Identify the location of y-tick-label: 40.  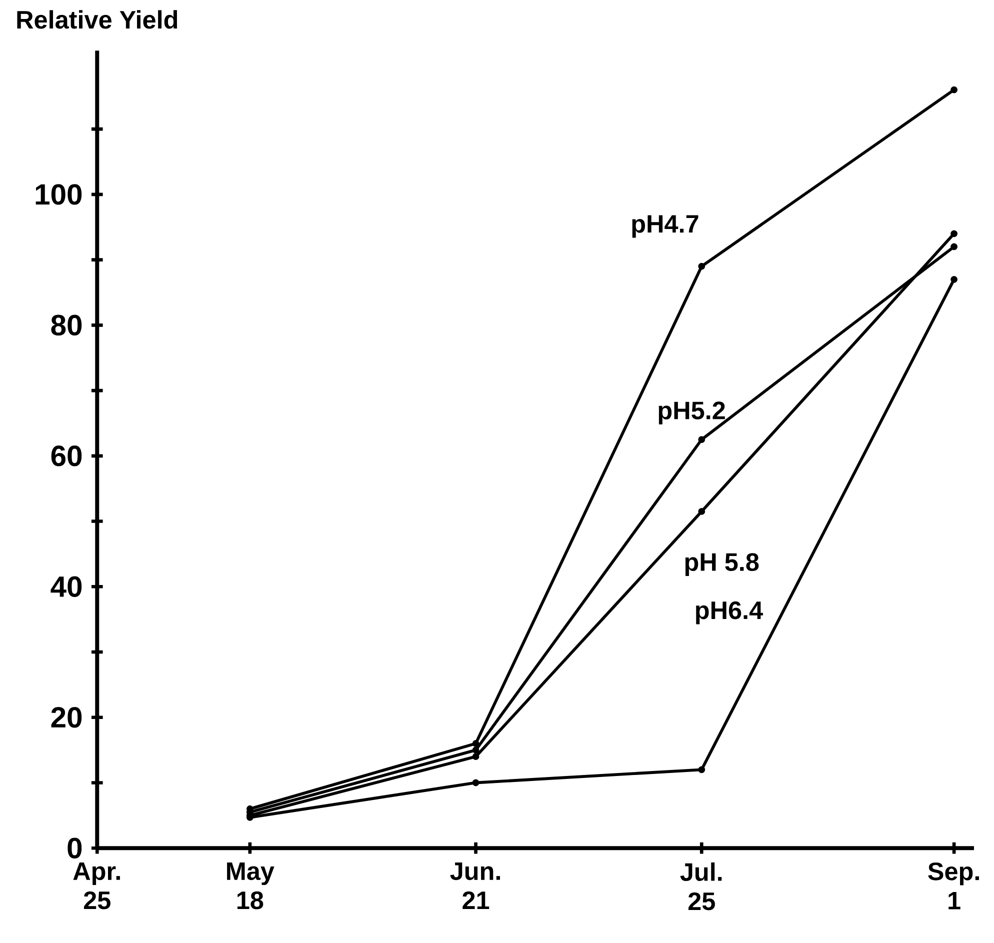
(66, 587).